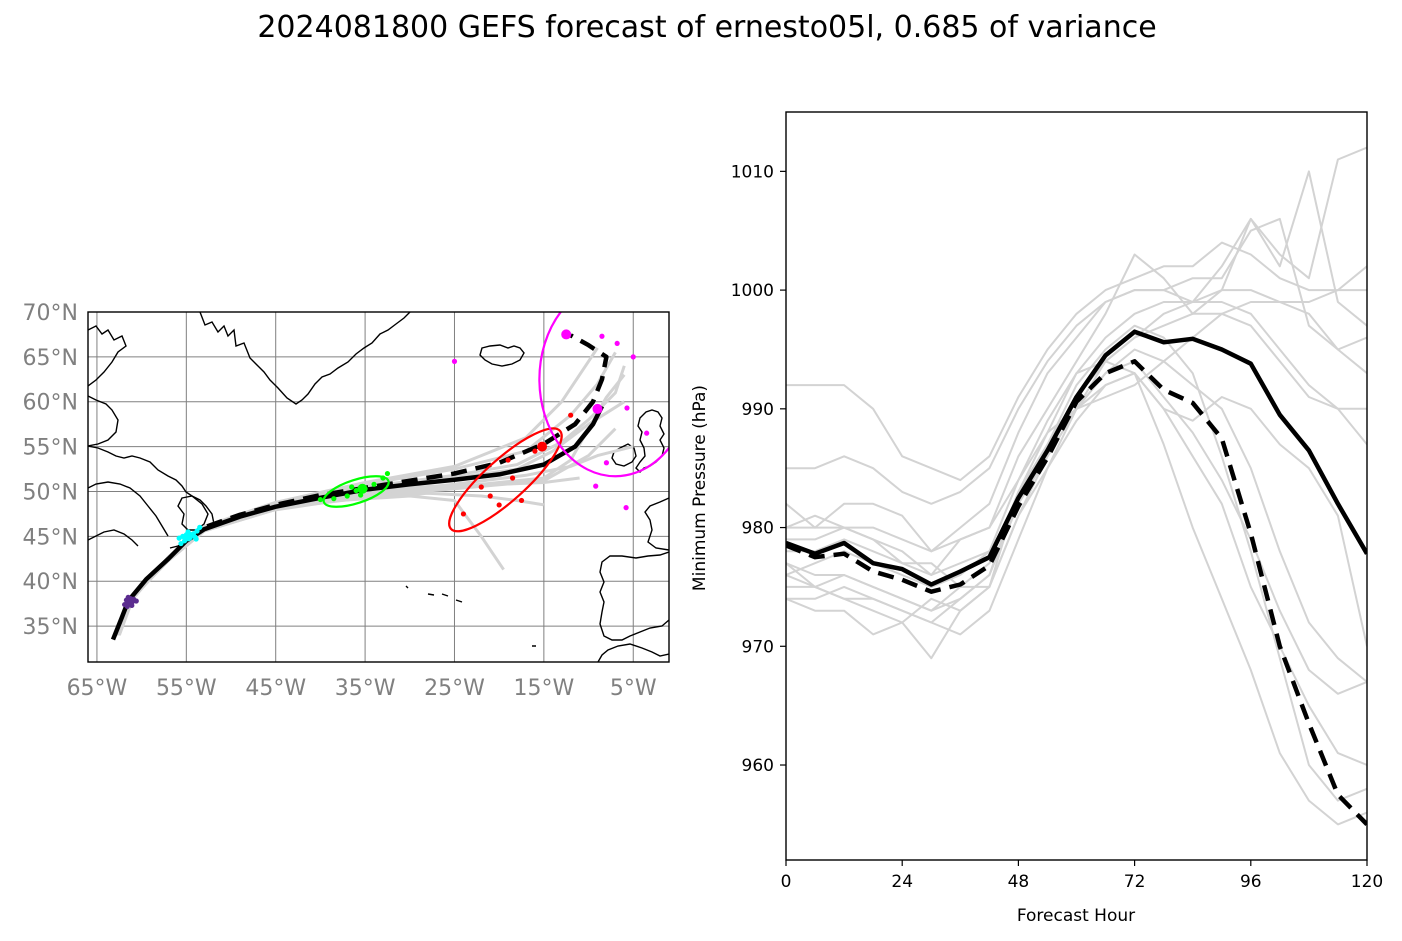 The width and height of the screenshot is (1402, 941). What do you see at coordinates (50, 470) in the screenshot?
I see `map-y-tick-labels: 70°N 65°N 60°N 55°N 50°N 45°N 40°N 35°N` at bounding box center [50, 470].